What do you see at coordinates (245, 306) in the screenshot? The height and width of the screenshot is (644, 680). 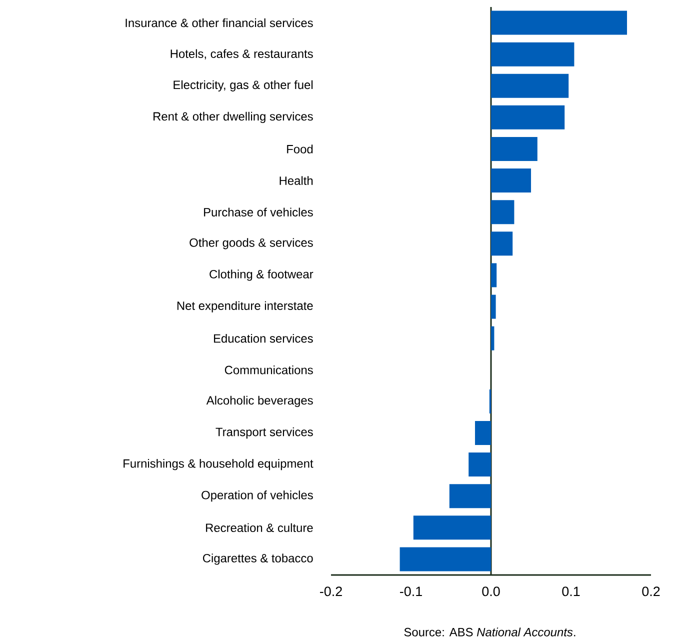 I see `y-tick-label: Net expenditure interstate` at bounding box center [245, 306].